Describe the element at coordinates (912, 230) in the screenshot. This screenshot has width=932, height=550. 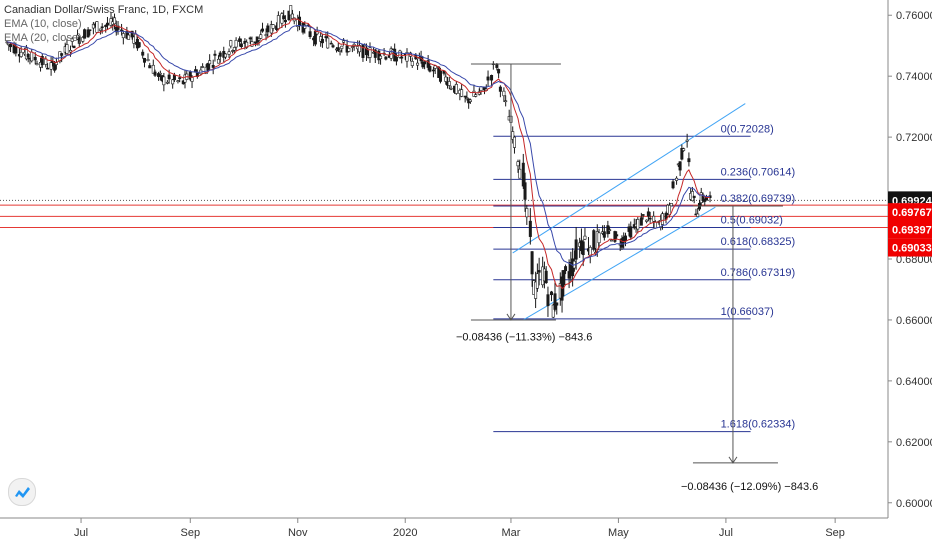
I see `price-label-text: 0.69397` at that location.